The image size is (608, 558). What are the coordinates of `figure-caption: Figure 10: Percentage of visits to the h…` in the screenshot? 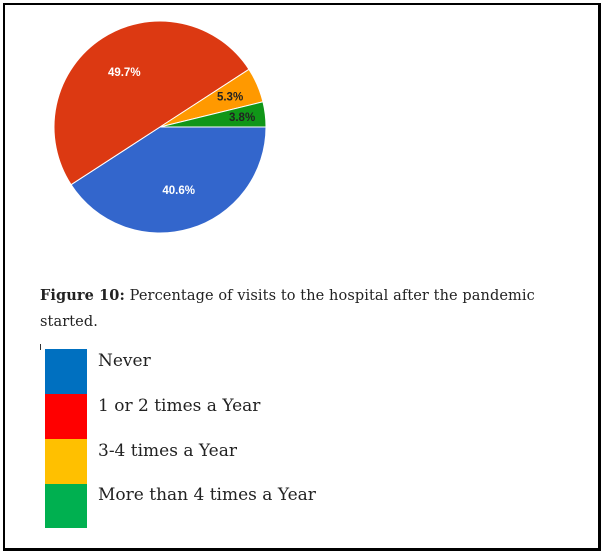 It's located at (314, 309).